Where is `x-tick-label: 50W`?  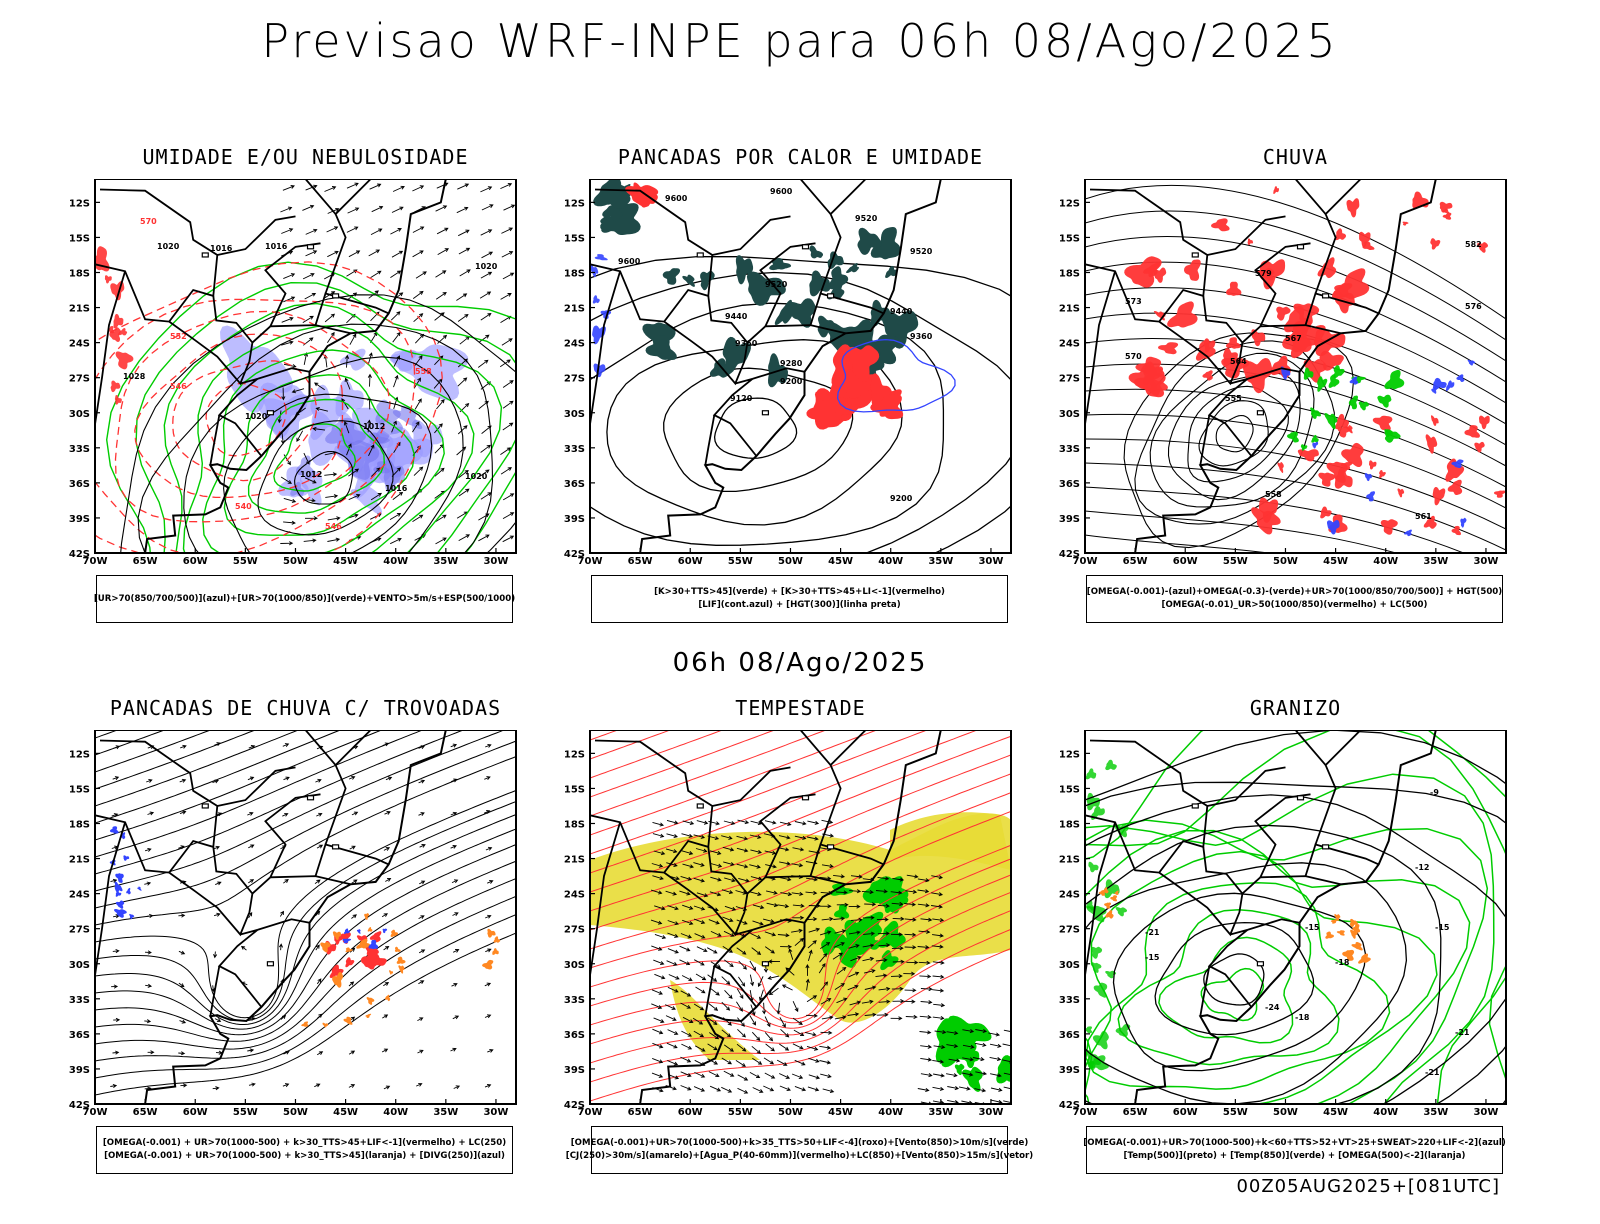 x-tick-label: 50W is located at coordinates (1285, 561).